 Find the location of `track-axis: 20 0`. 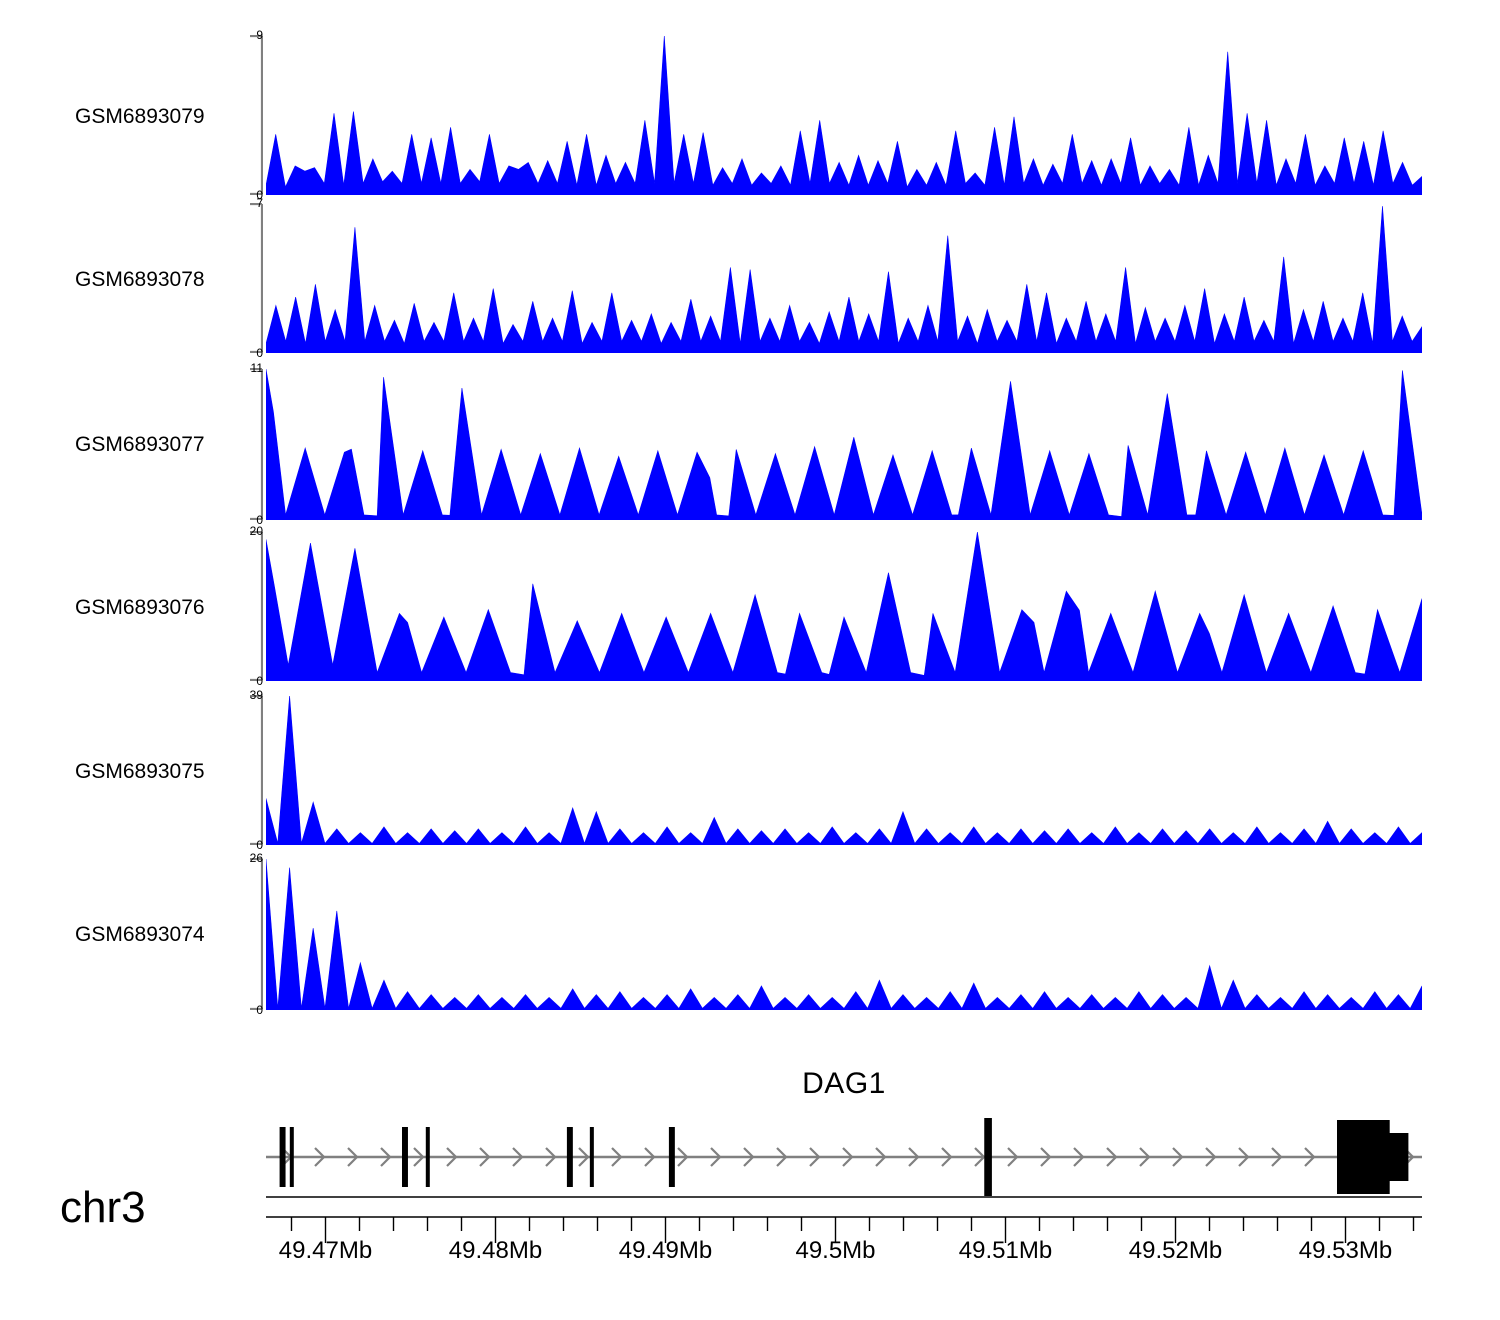

track-axis: 20 0 is located at coordinates (234, 606).